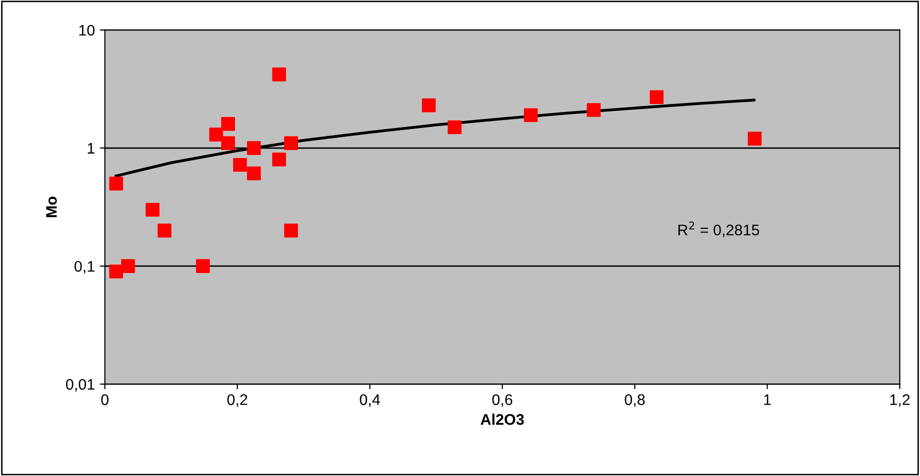  What do you see at coordinates (91, 148) in the screenshot?
I see `y-tick-label: 1` at bounding box center [91, 148].